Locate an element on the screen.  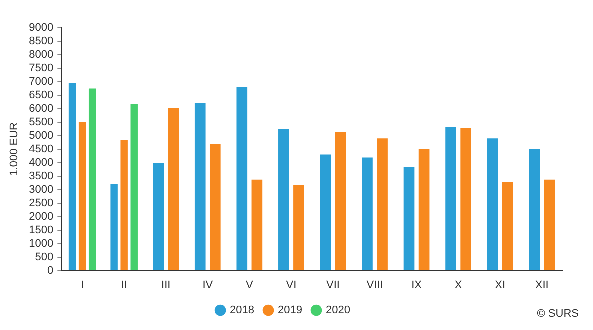
y-tick-label: 500 is located at coordinates (44, 257).